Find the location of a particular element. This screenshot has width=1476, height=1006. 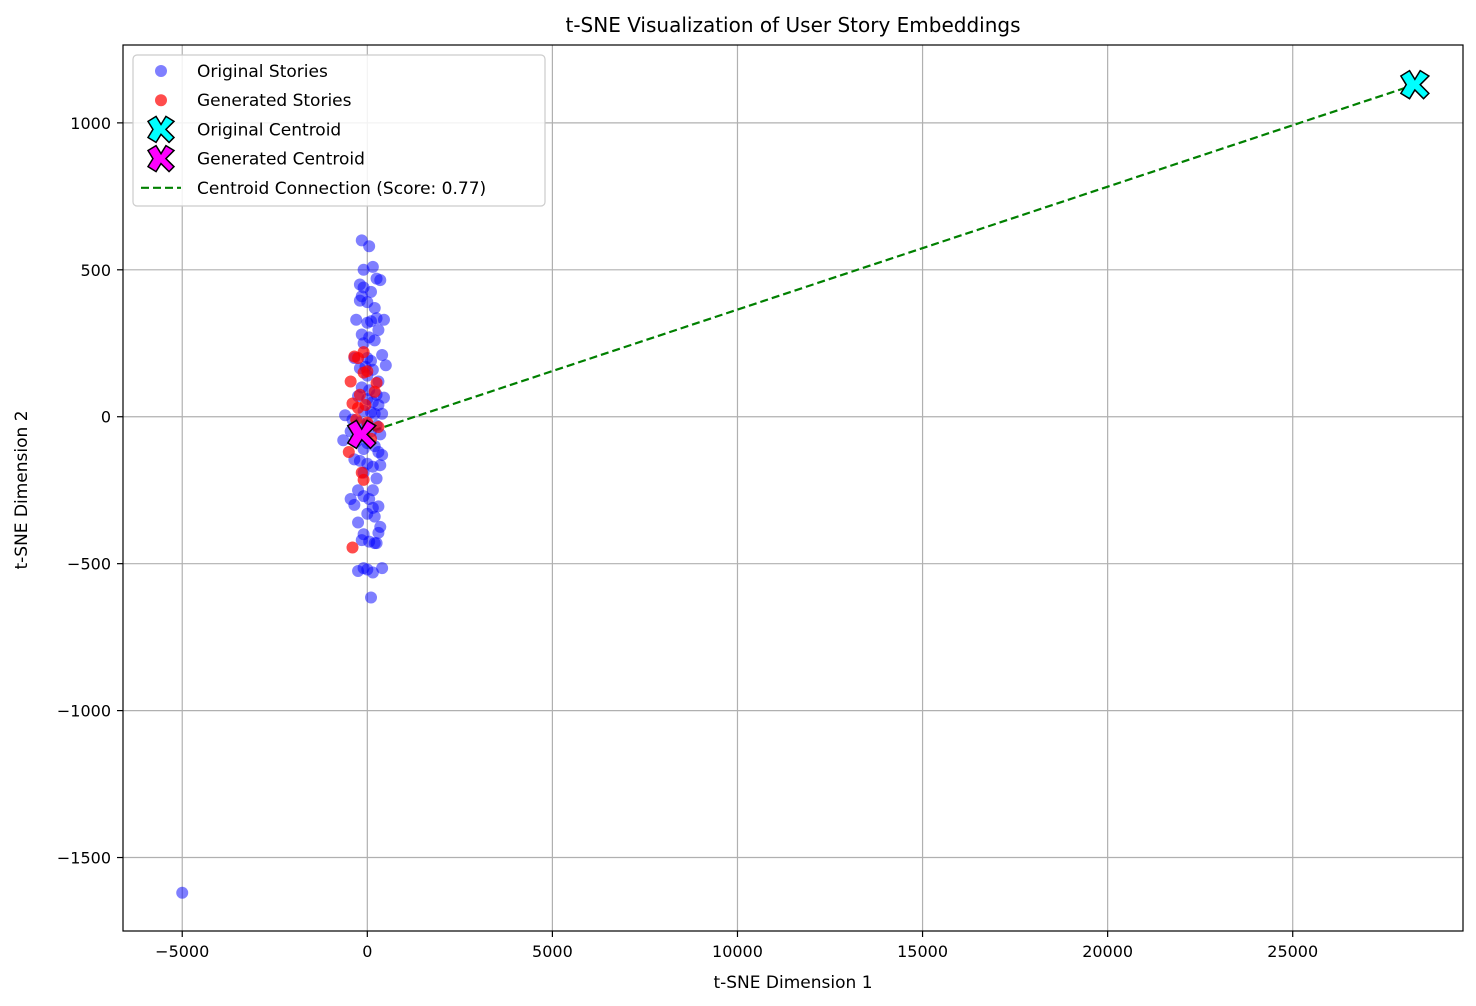

y-tick-label: −1500 is located at coordinates (84, 858).